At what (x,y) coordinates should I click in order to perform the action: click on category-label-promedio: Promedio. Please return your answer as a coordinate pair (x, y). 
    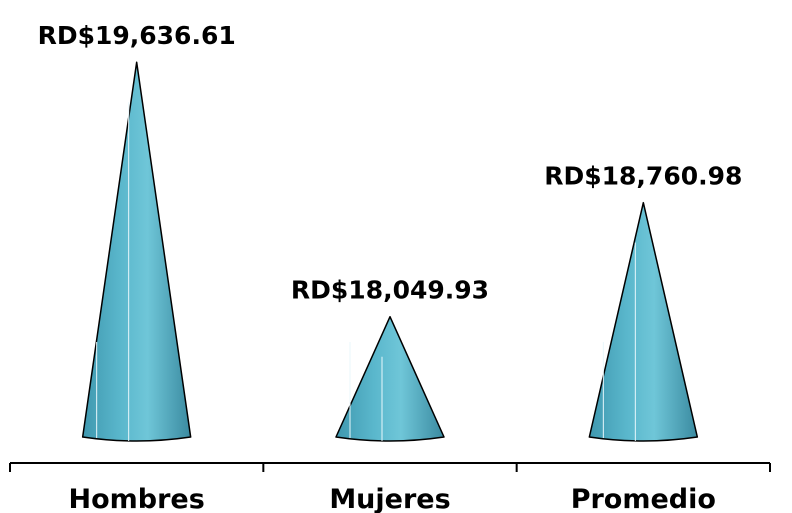
    Looking at the image, I should click on (643, 498).